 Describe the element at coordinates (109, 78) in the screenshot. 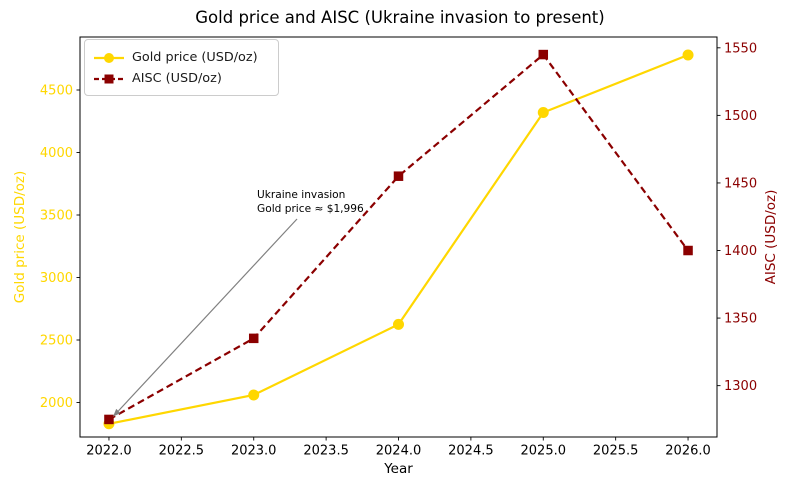

I see `aisc-line-sample-icon` at that location.